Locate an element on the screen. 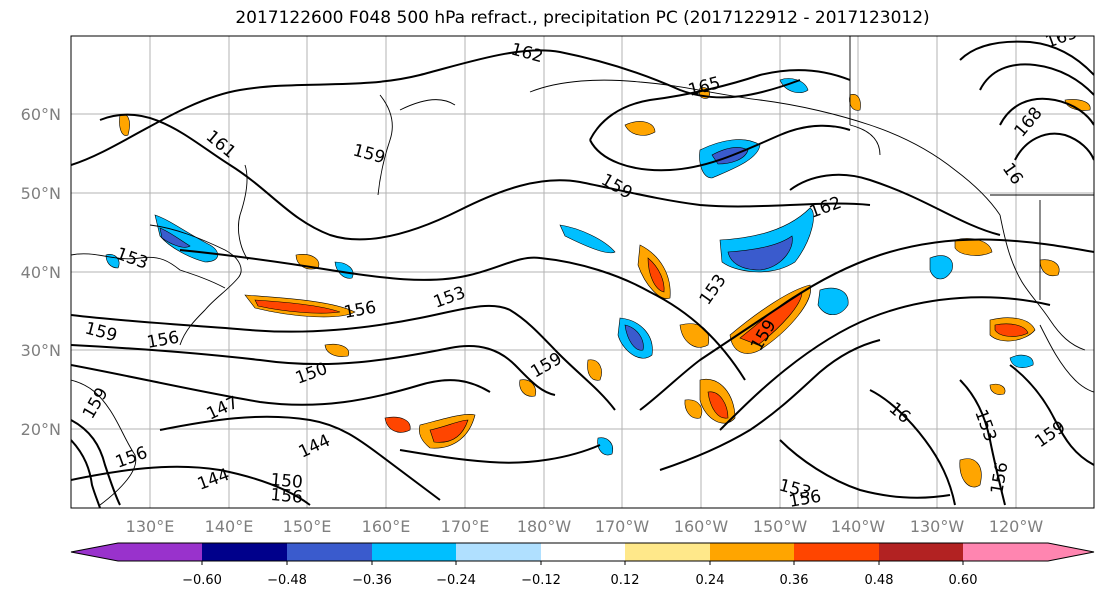  lon-label: 180°W is located at coordinates (544, 526).